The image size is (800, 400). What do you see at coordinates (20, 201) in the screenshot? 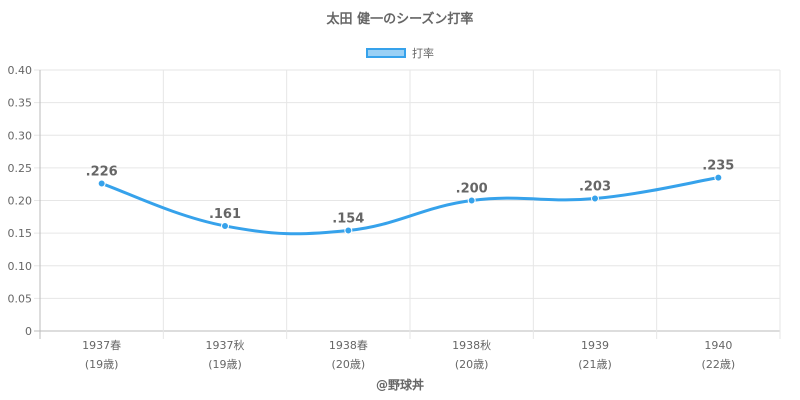
I see `y-tick-label: 0.20` at bounding box center [20, 201].